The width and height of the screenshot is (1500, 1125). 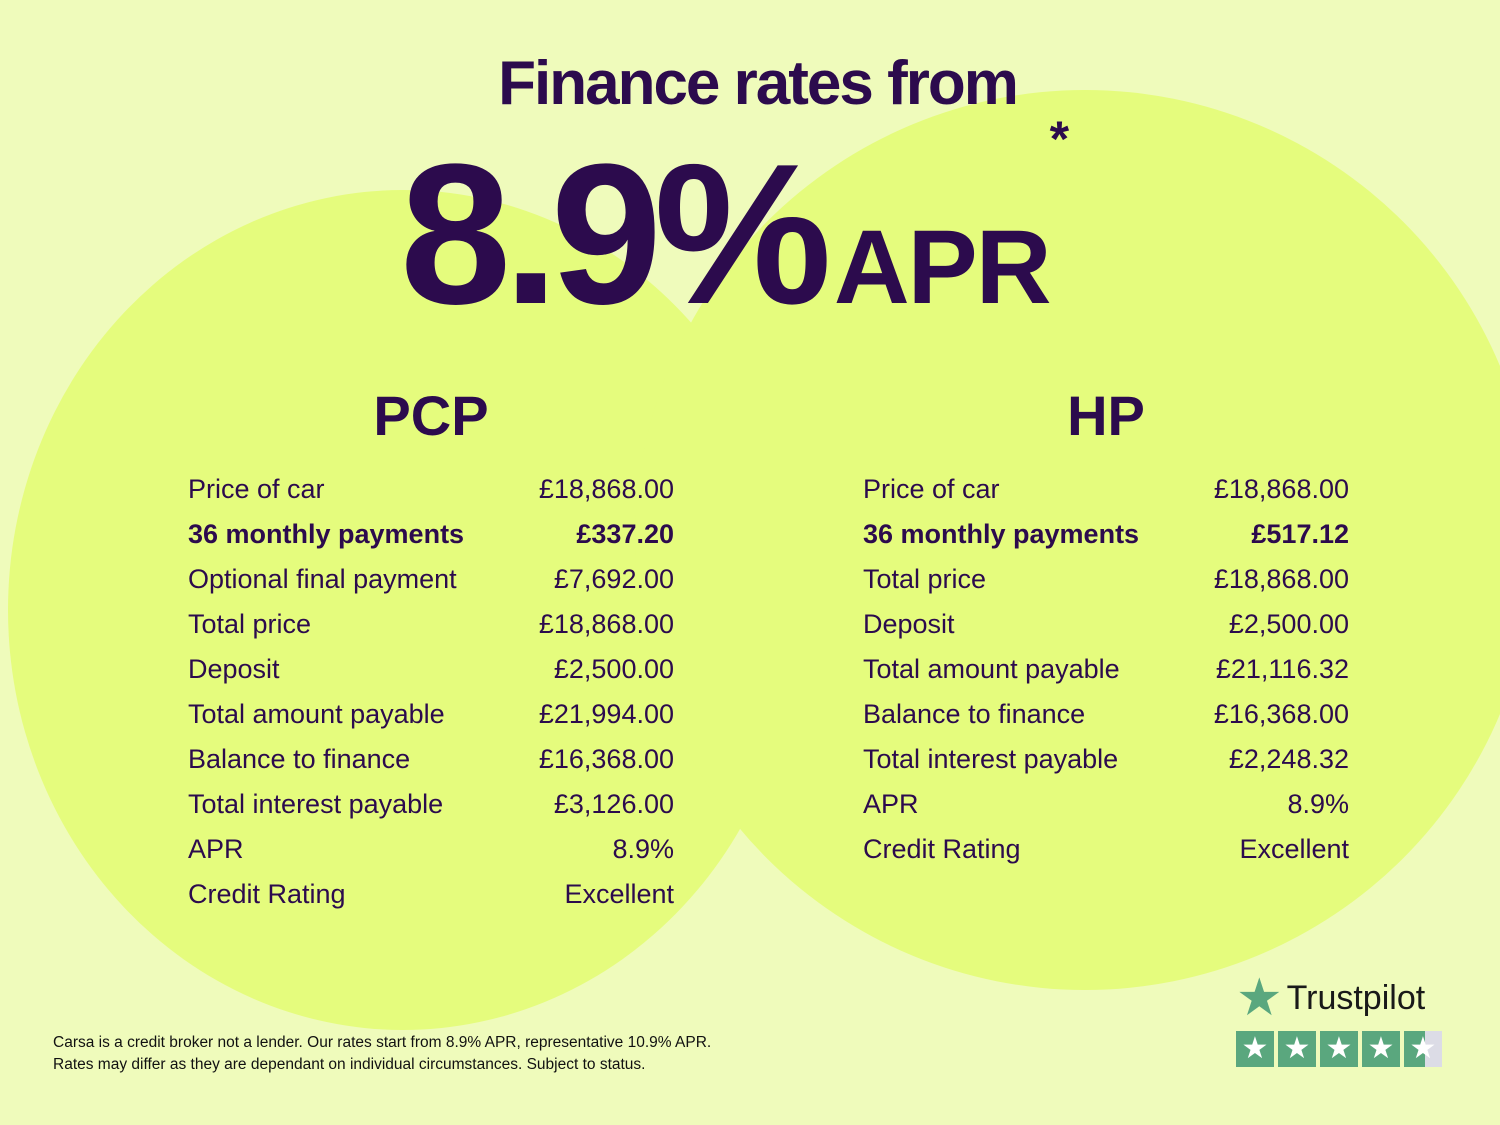 What do you see at coordinates (1106, 624) in the screenshot?
I see `hp-row: Deposit £2,500.00` at bounding box center [1106, 624].